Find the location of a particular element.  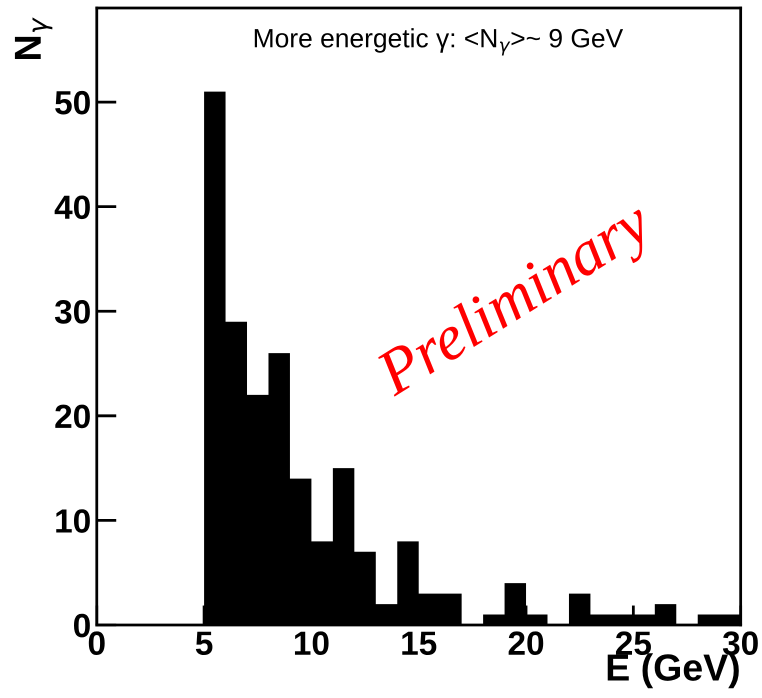

y-tick-label: 10 is located at coordinates (73, 521).